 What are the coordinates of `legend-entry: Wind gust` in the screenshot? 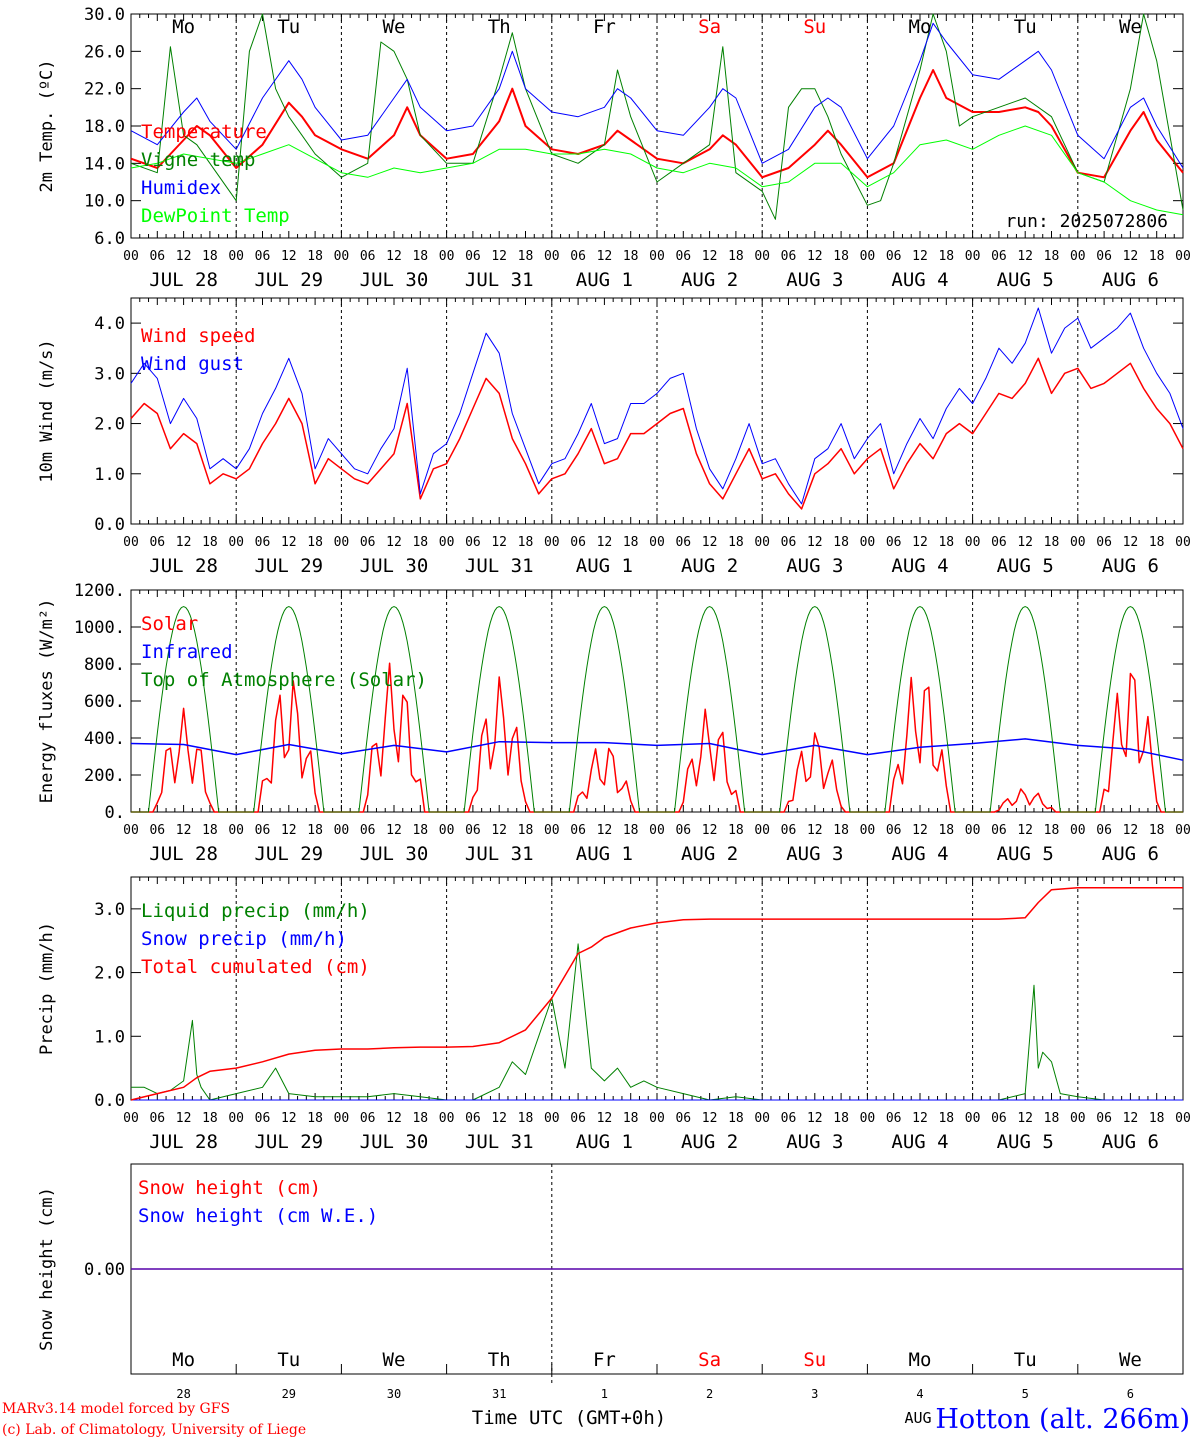 It's located at (192, 364).